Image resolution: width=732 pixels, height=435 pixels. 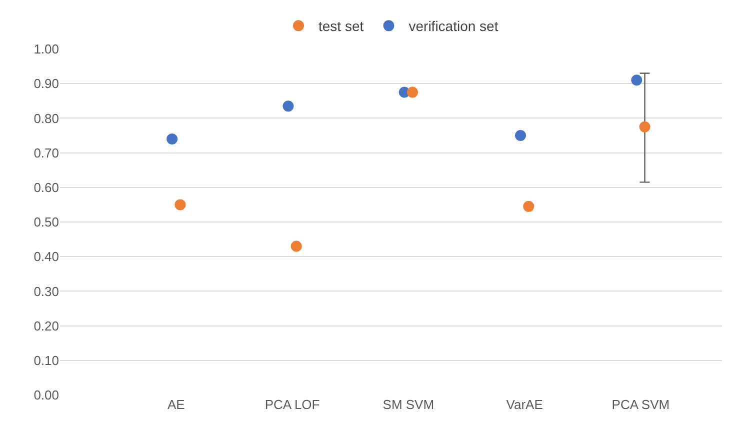 What do you see at coordinates (46, 395) in the screenshot?
I see `y-tick-label: 0.00` at bounding box center [46, 395].